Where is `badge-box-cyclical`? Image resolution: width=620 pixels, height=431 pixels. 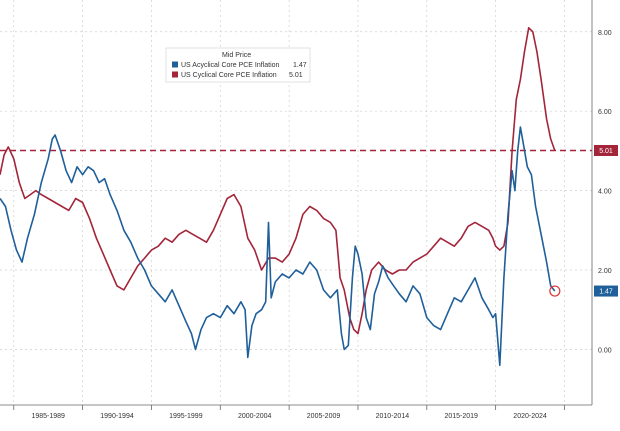 badge-box-cyclical is located at coordinates (606, 150).